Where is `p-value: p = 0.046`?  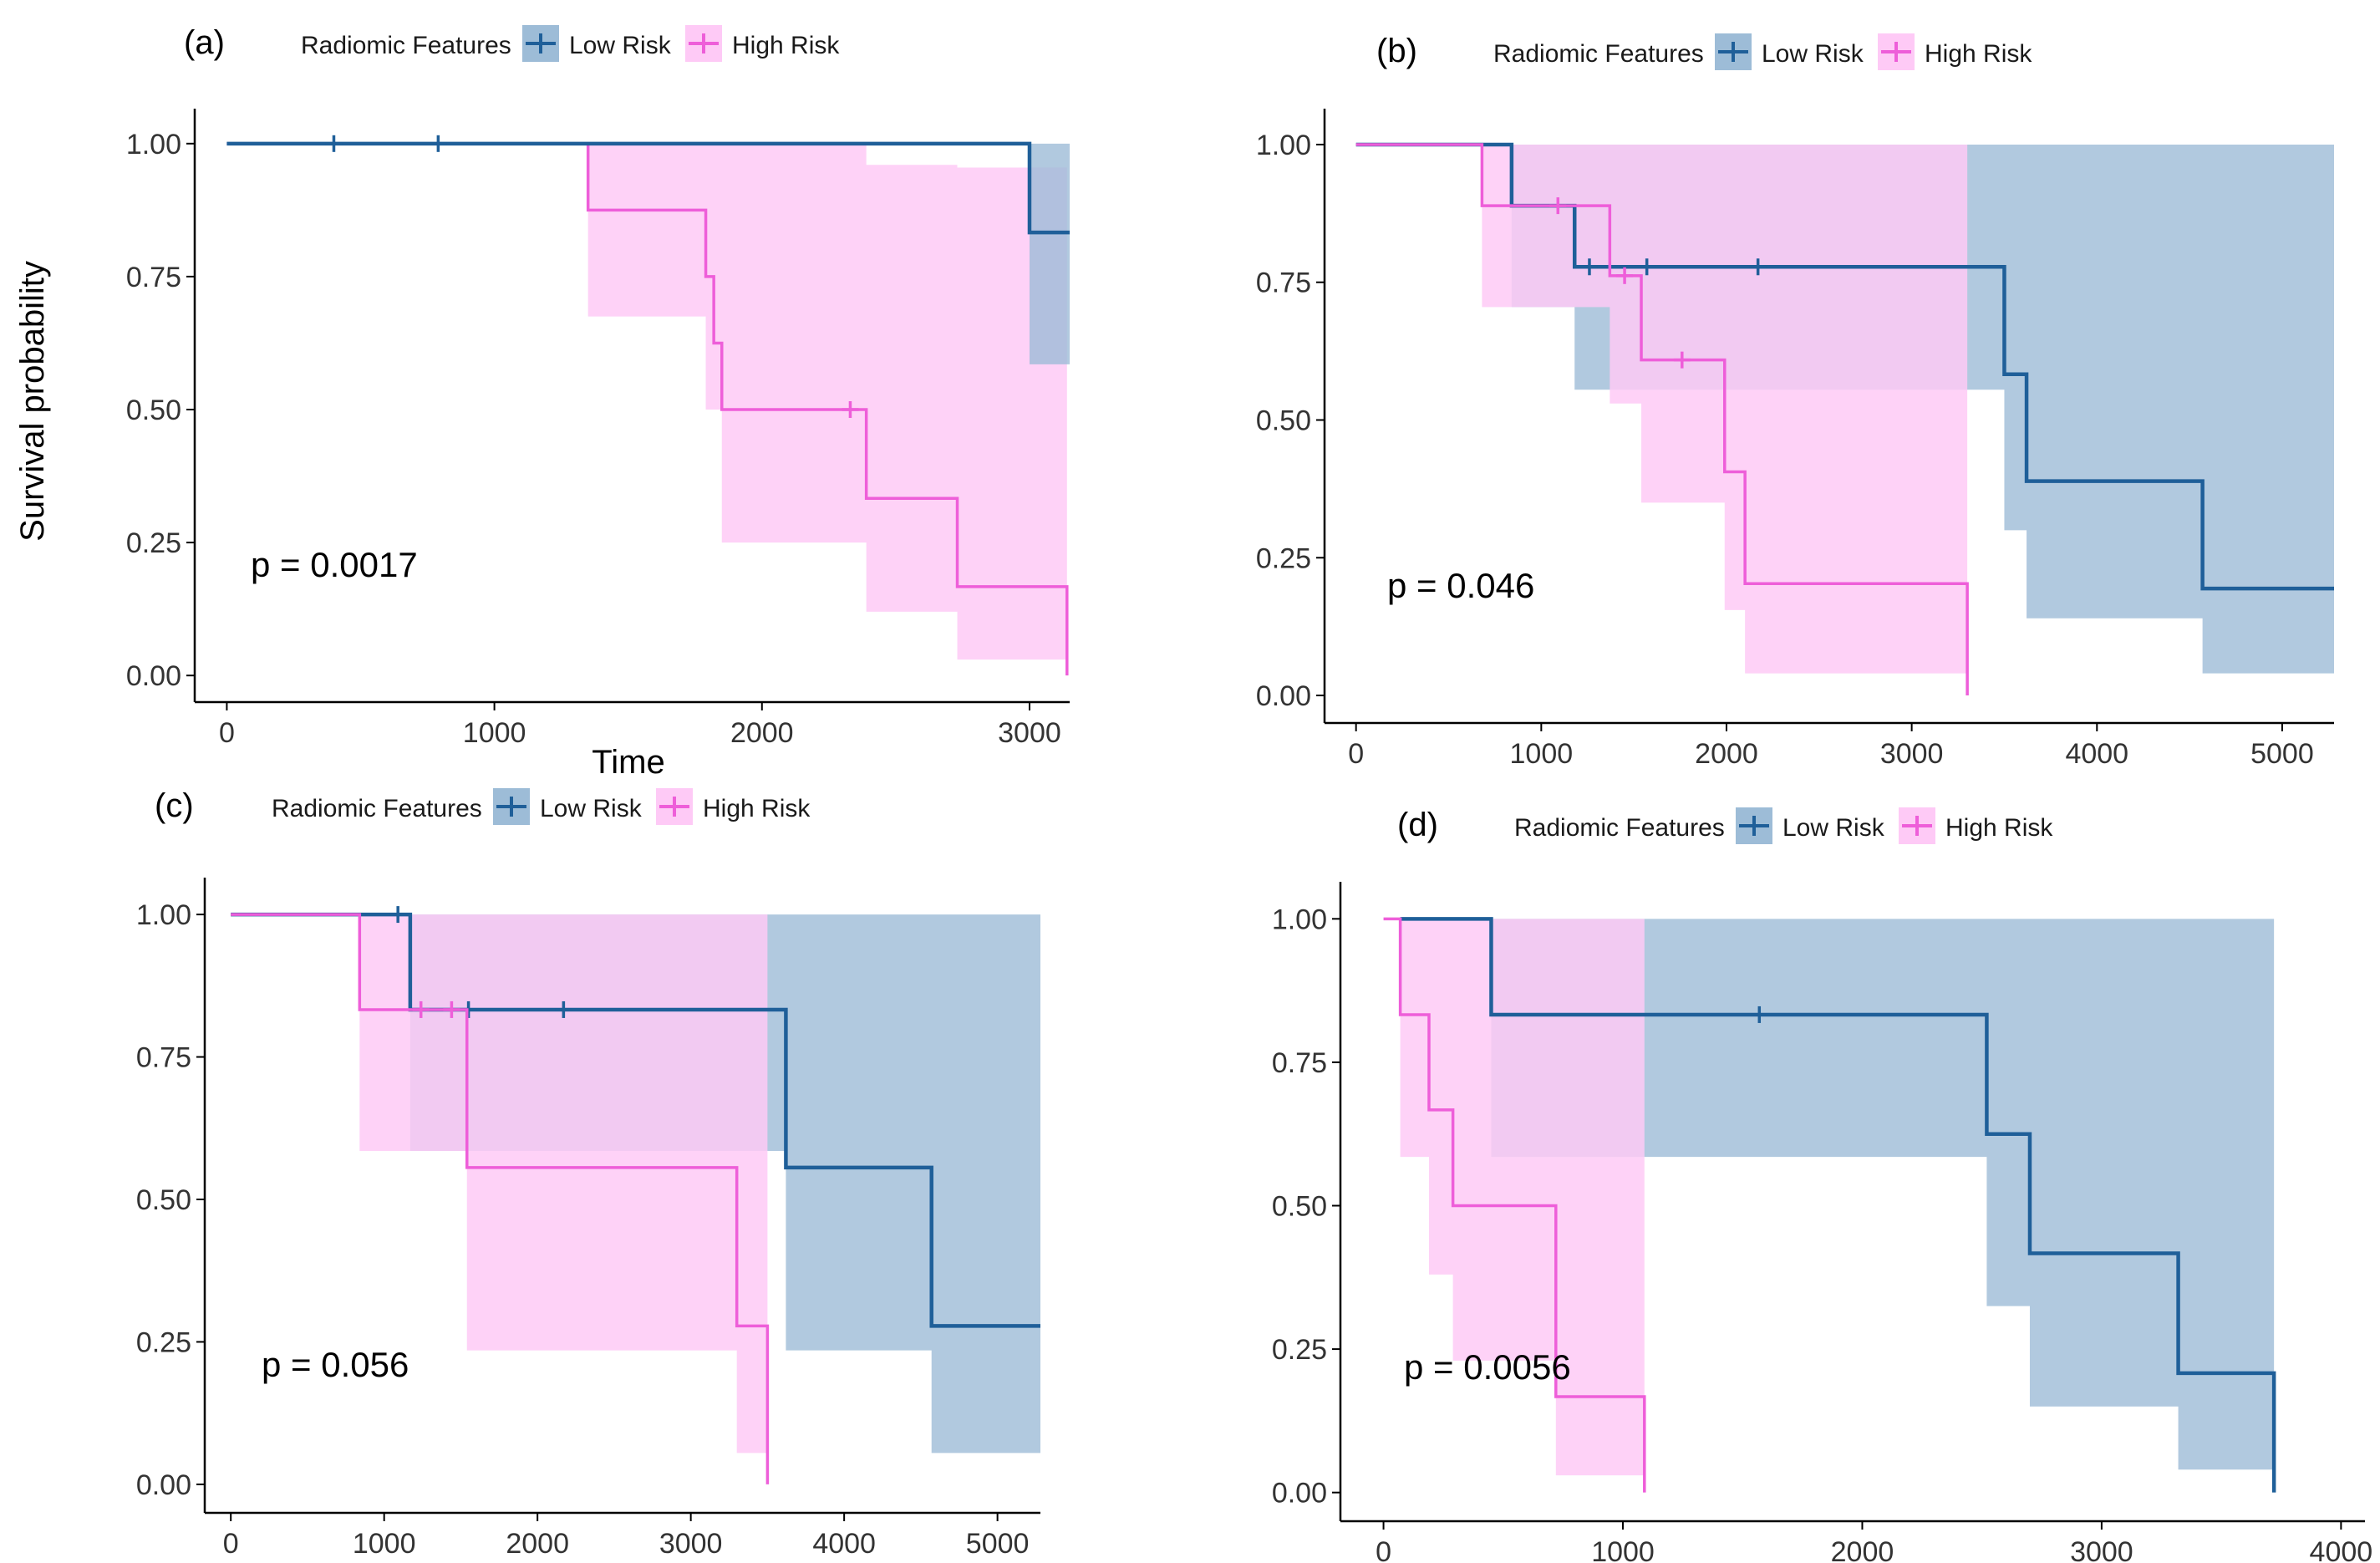 p-value: p = 0.046 is located at coordinates (1460, 585).